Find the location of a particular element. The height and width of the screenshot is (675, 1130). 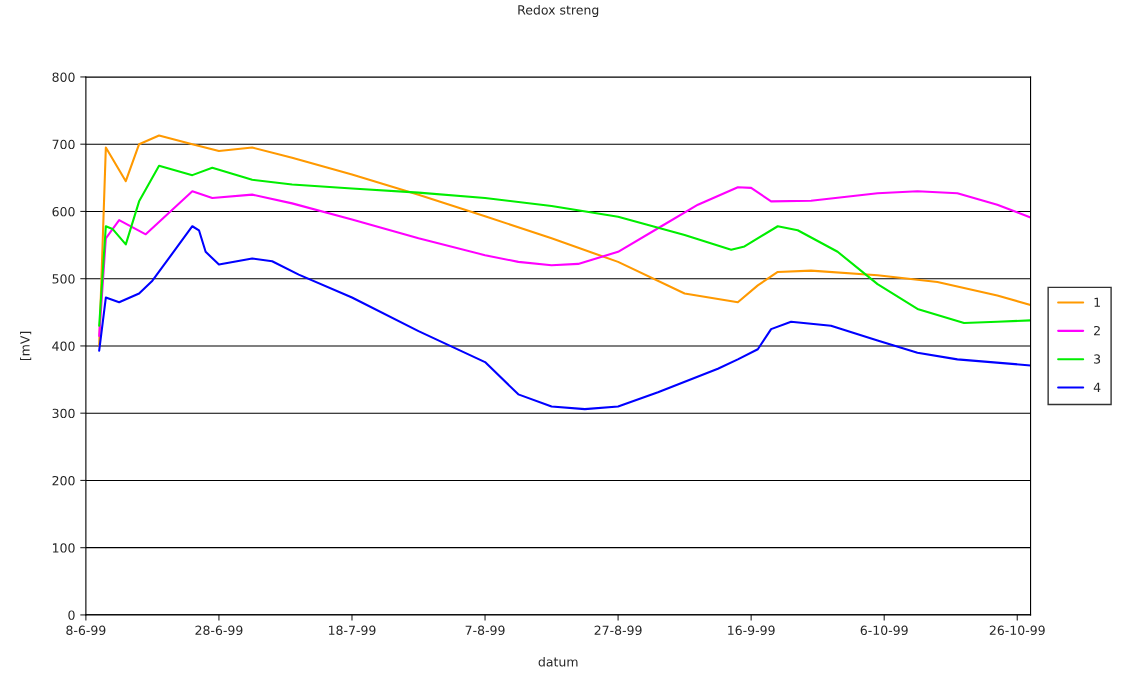

x-axis-title: datum is located at coordinates (558, 661).